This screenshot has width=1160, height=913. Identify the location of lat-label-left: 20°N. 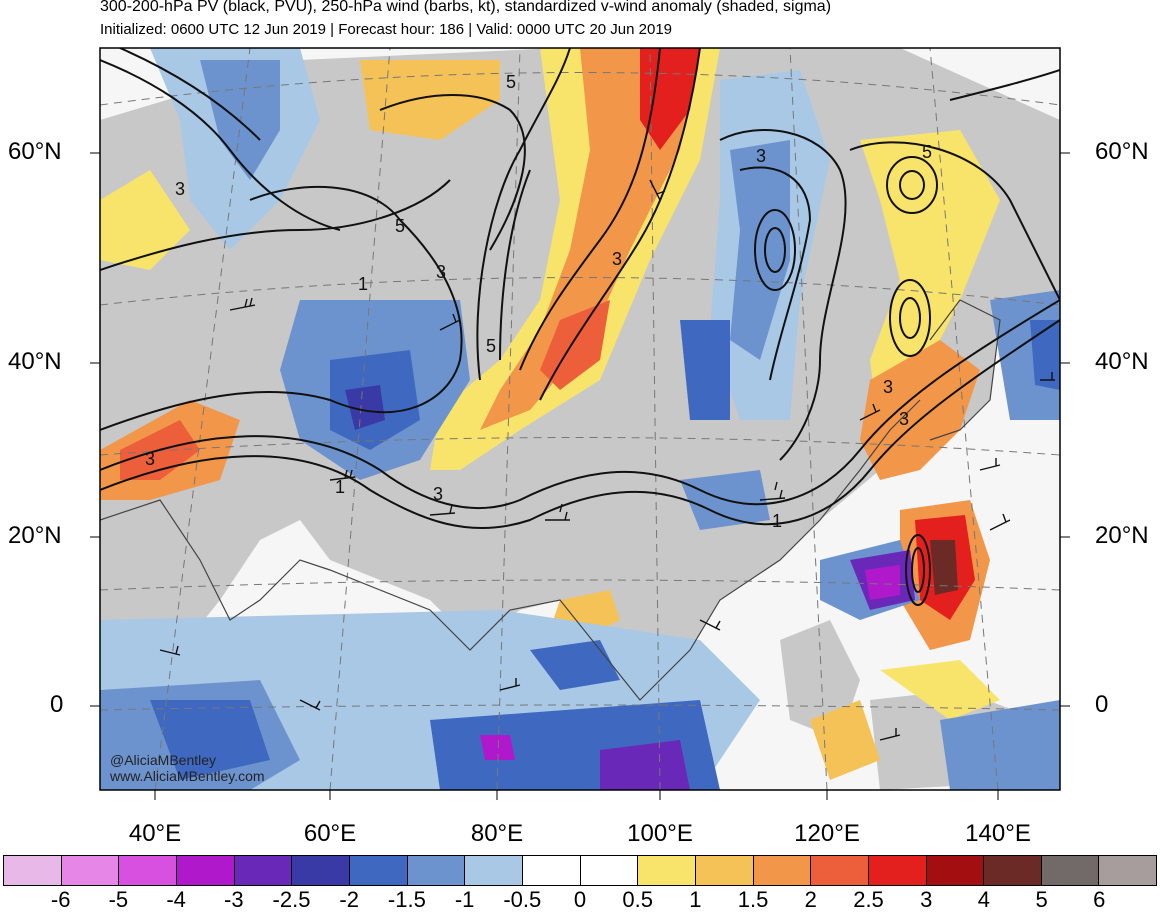
(35, 535).